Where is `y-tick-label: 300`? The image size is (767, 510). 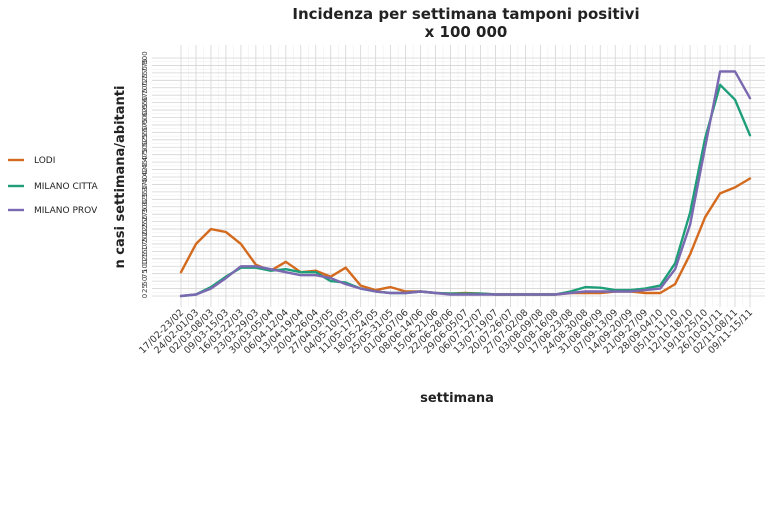
y-tick-label: 300 is located at coordinates (145, 206).